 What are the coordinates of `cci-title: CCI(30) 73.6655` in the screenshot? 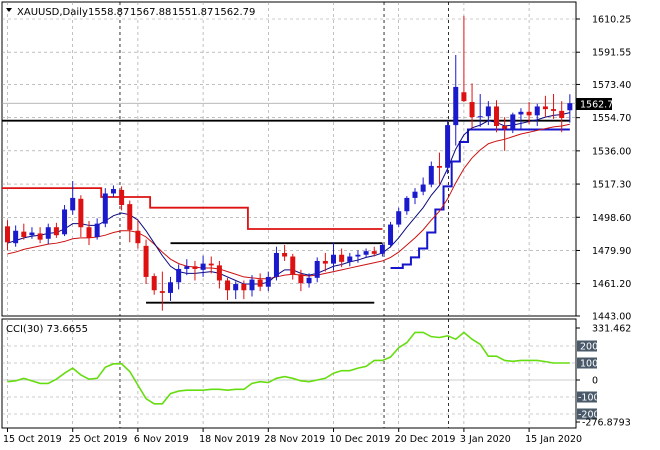 It's located at (47, 329).